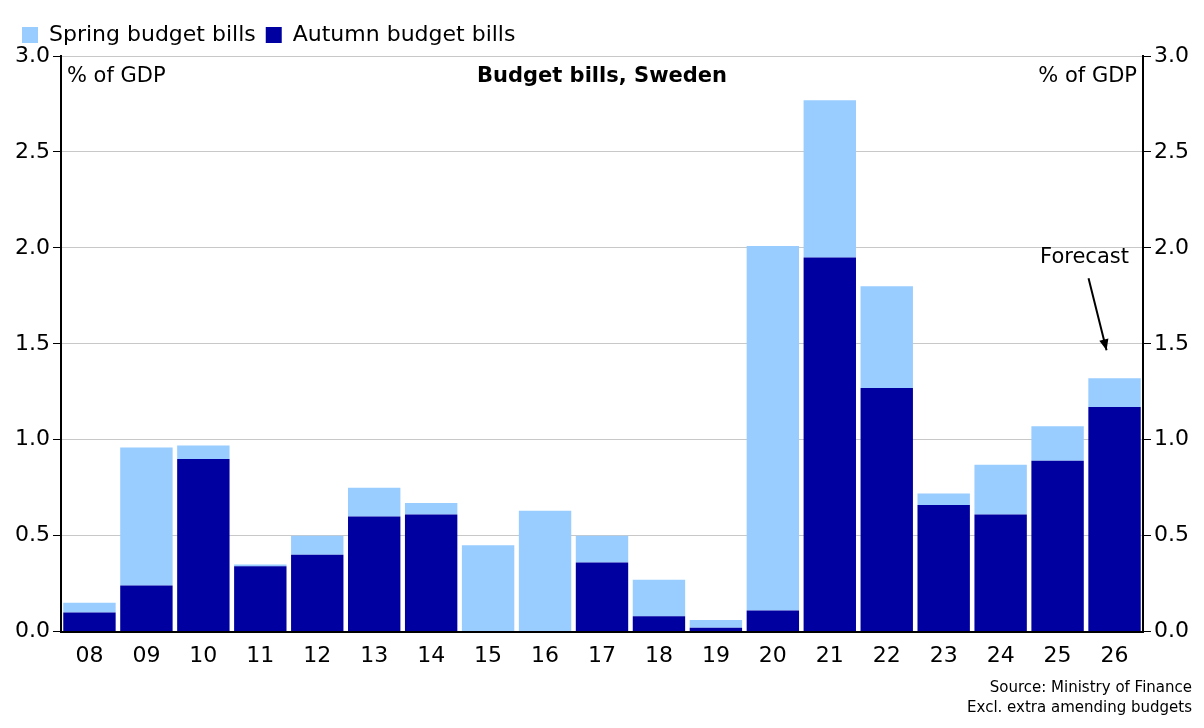 This screenshot has height=728, width=1204. I want to click on y2-tick-label: 1.5, so click(1172, 342).